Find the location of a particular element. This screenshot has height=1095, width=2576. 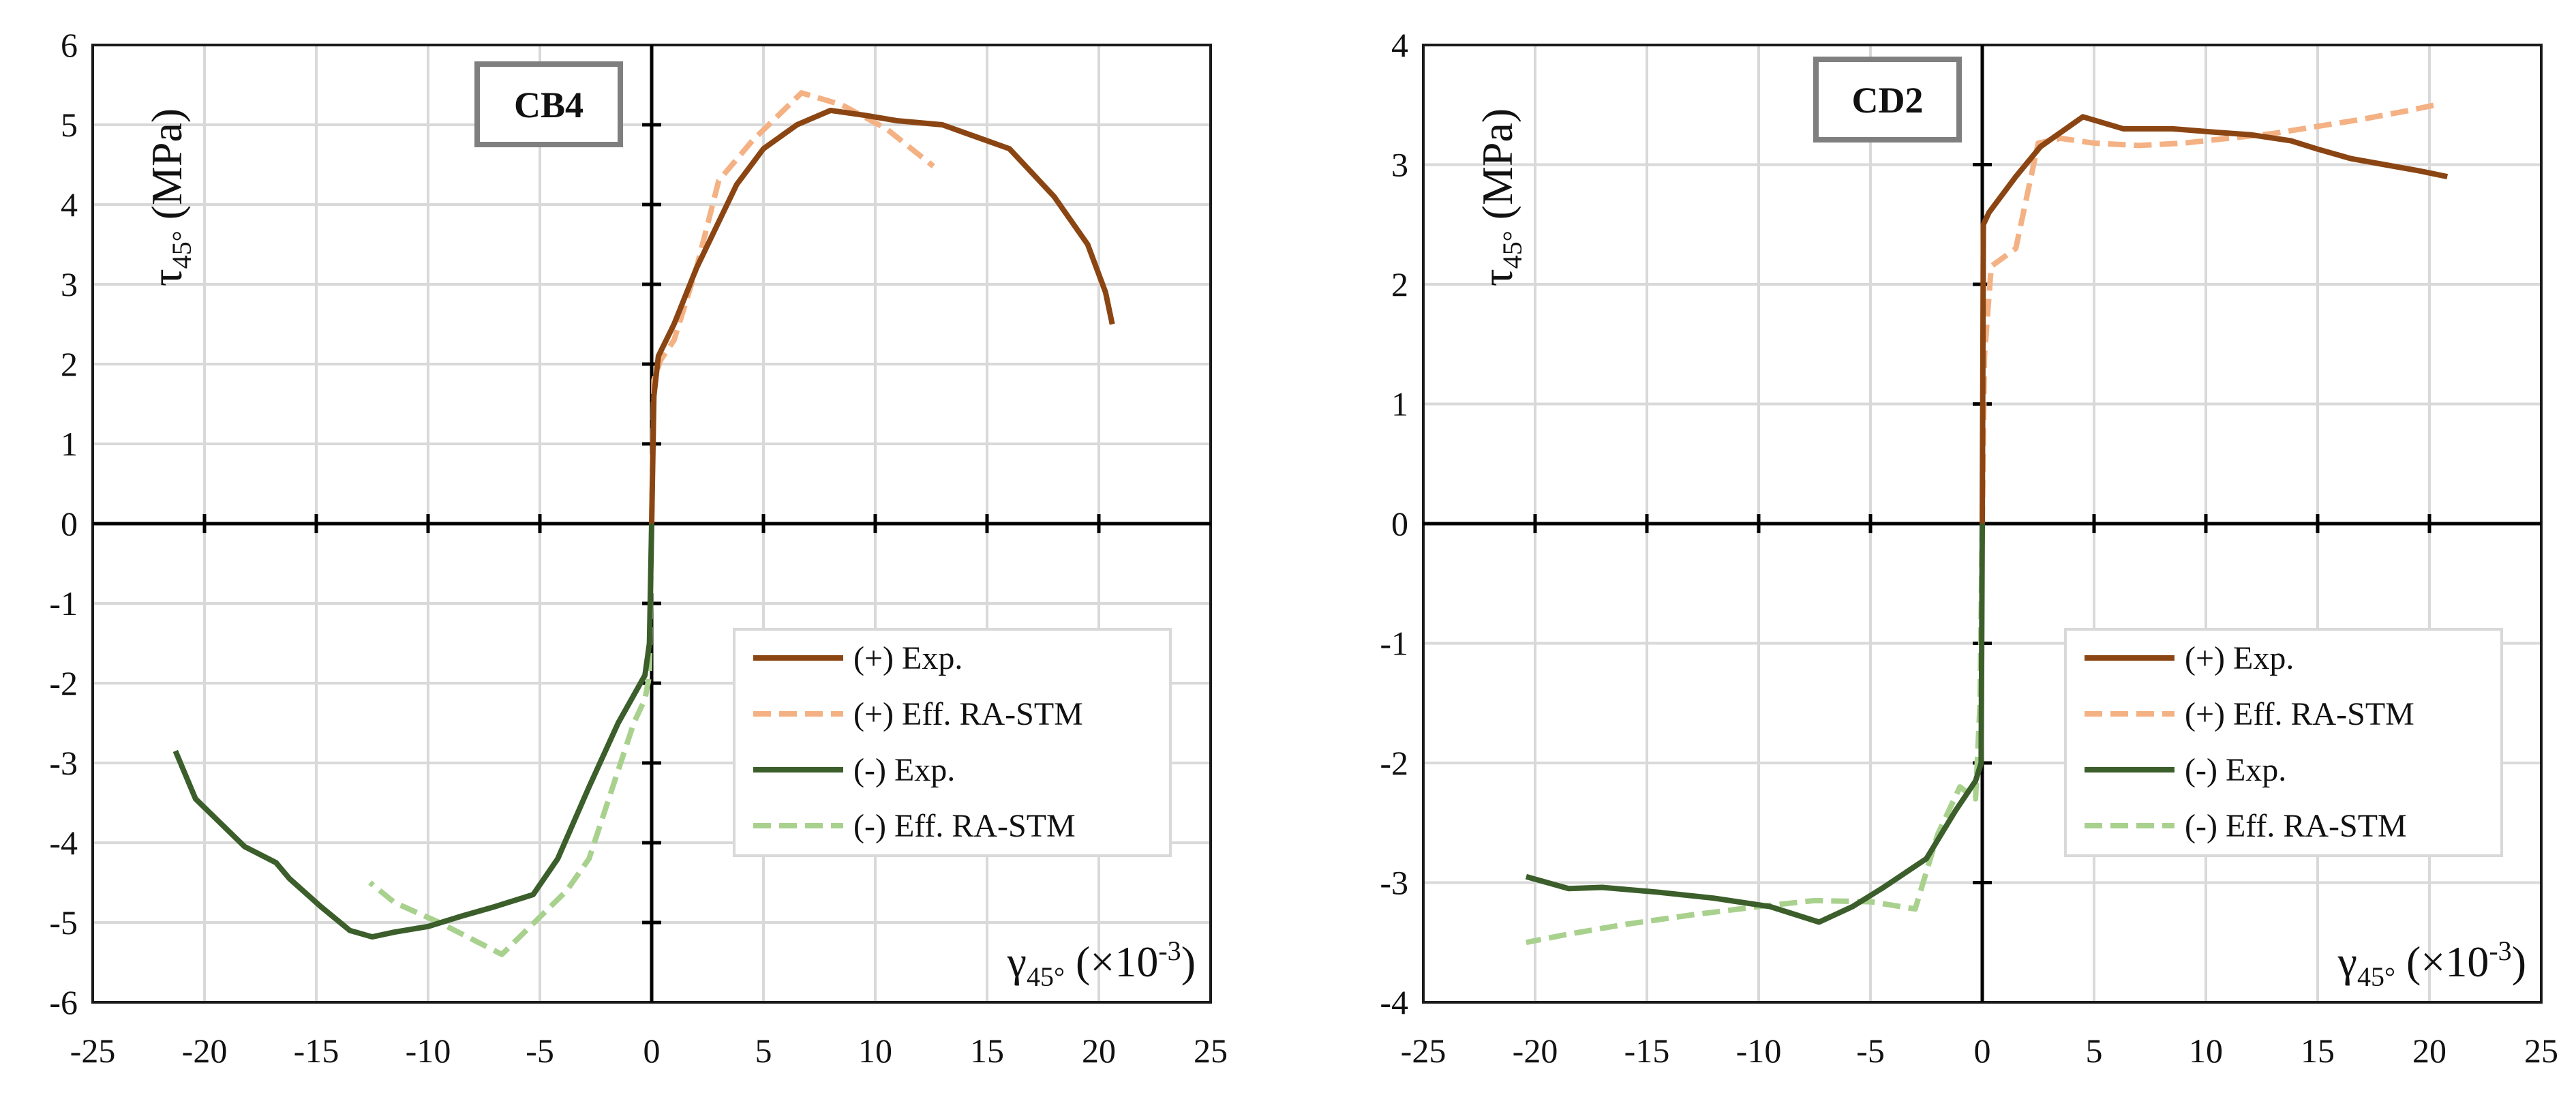

y-tick-label: 5 is located at coordinates (69, 125).